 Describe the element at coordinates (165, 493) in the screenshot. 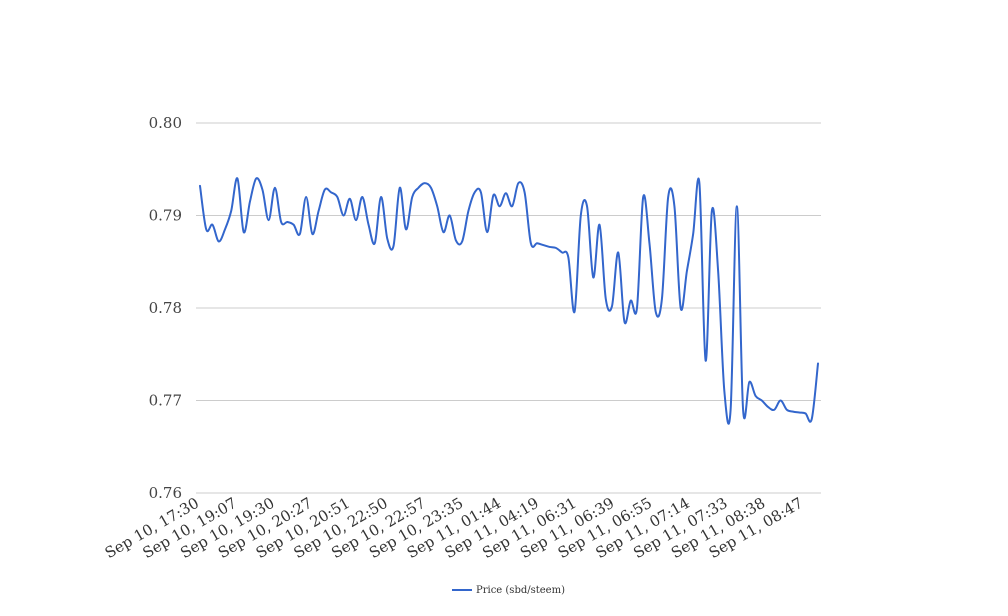

I see `y-tick-label: 0.76` at that location.